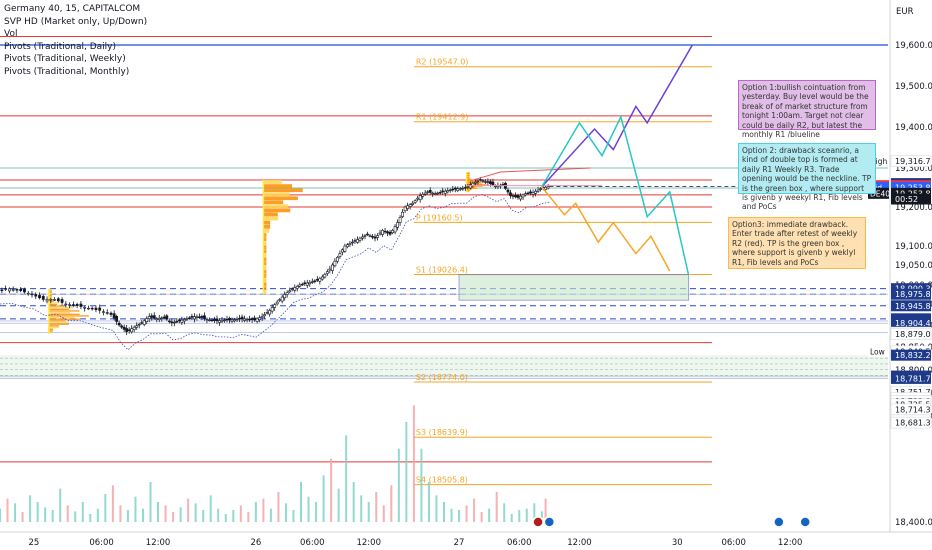 Image resolution: width=932 pixels, height=550 pixels. Describe the element at coordinates (913, 409) in the screenshot. I see `price-label: 18,714.3` at that location.